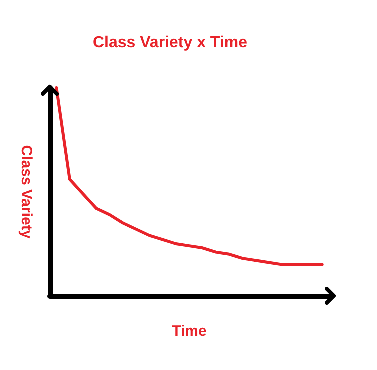  I want to click on x-axis-title: Time, so click(189, 331).